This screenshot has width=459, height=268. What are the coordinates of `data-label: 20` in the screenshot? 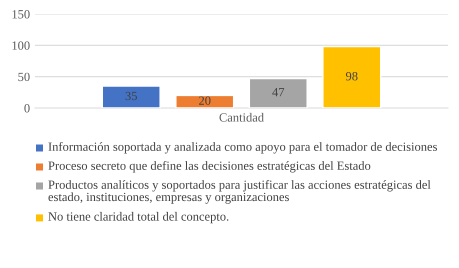 It's located at (205, 100).